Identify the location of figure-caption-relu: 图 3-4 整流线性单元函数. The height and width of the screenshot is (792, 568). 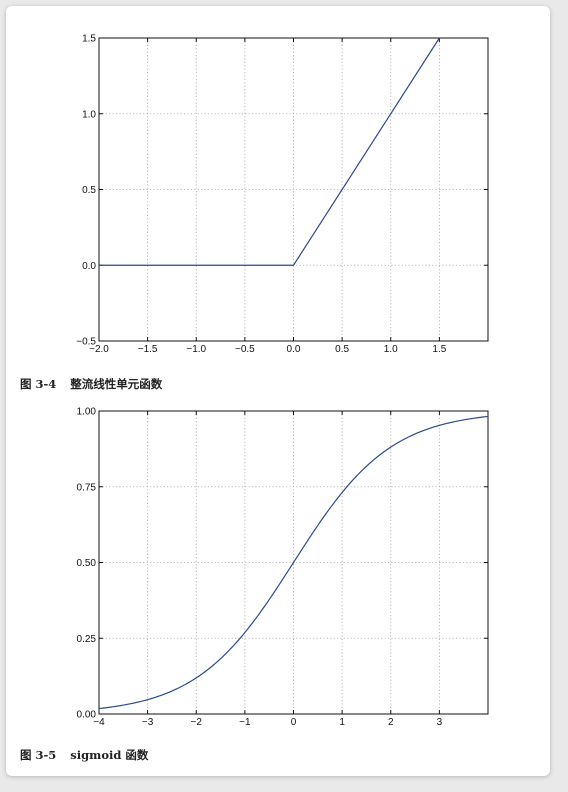
(91, 384).